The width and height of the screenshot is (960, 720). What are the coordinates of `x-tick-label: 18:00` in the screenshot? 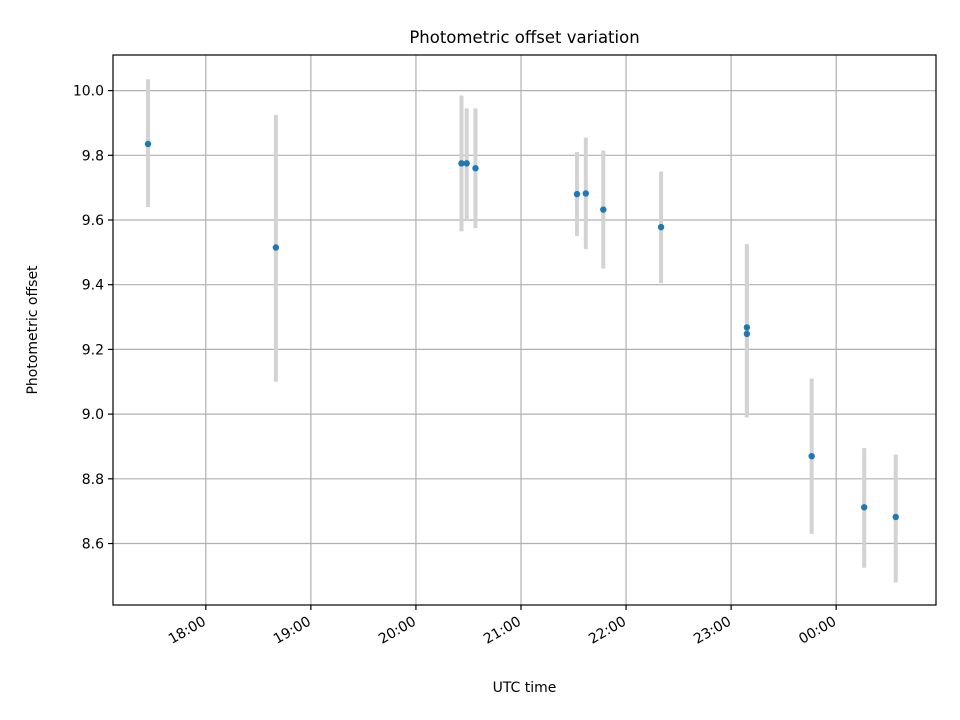 It's located at (187, 631).